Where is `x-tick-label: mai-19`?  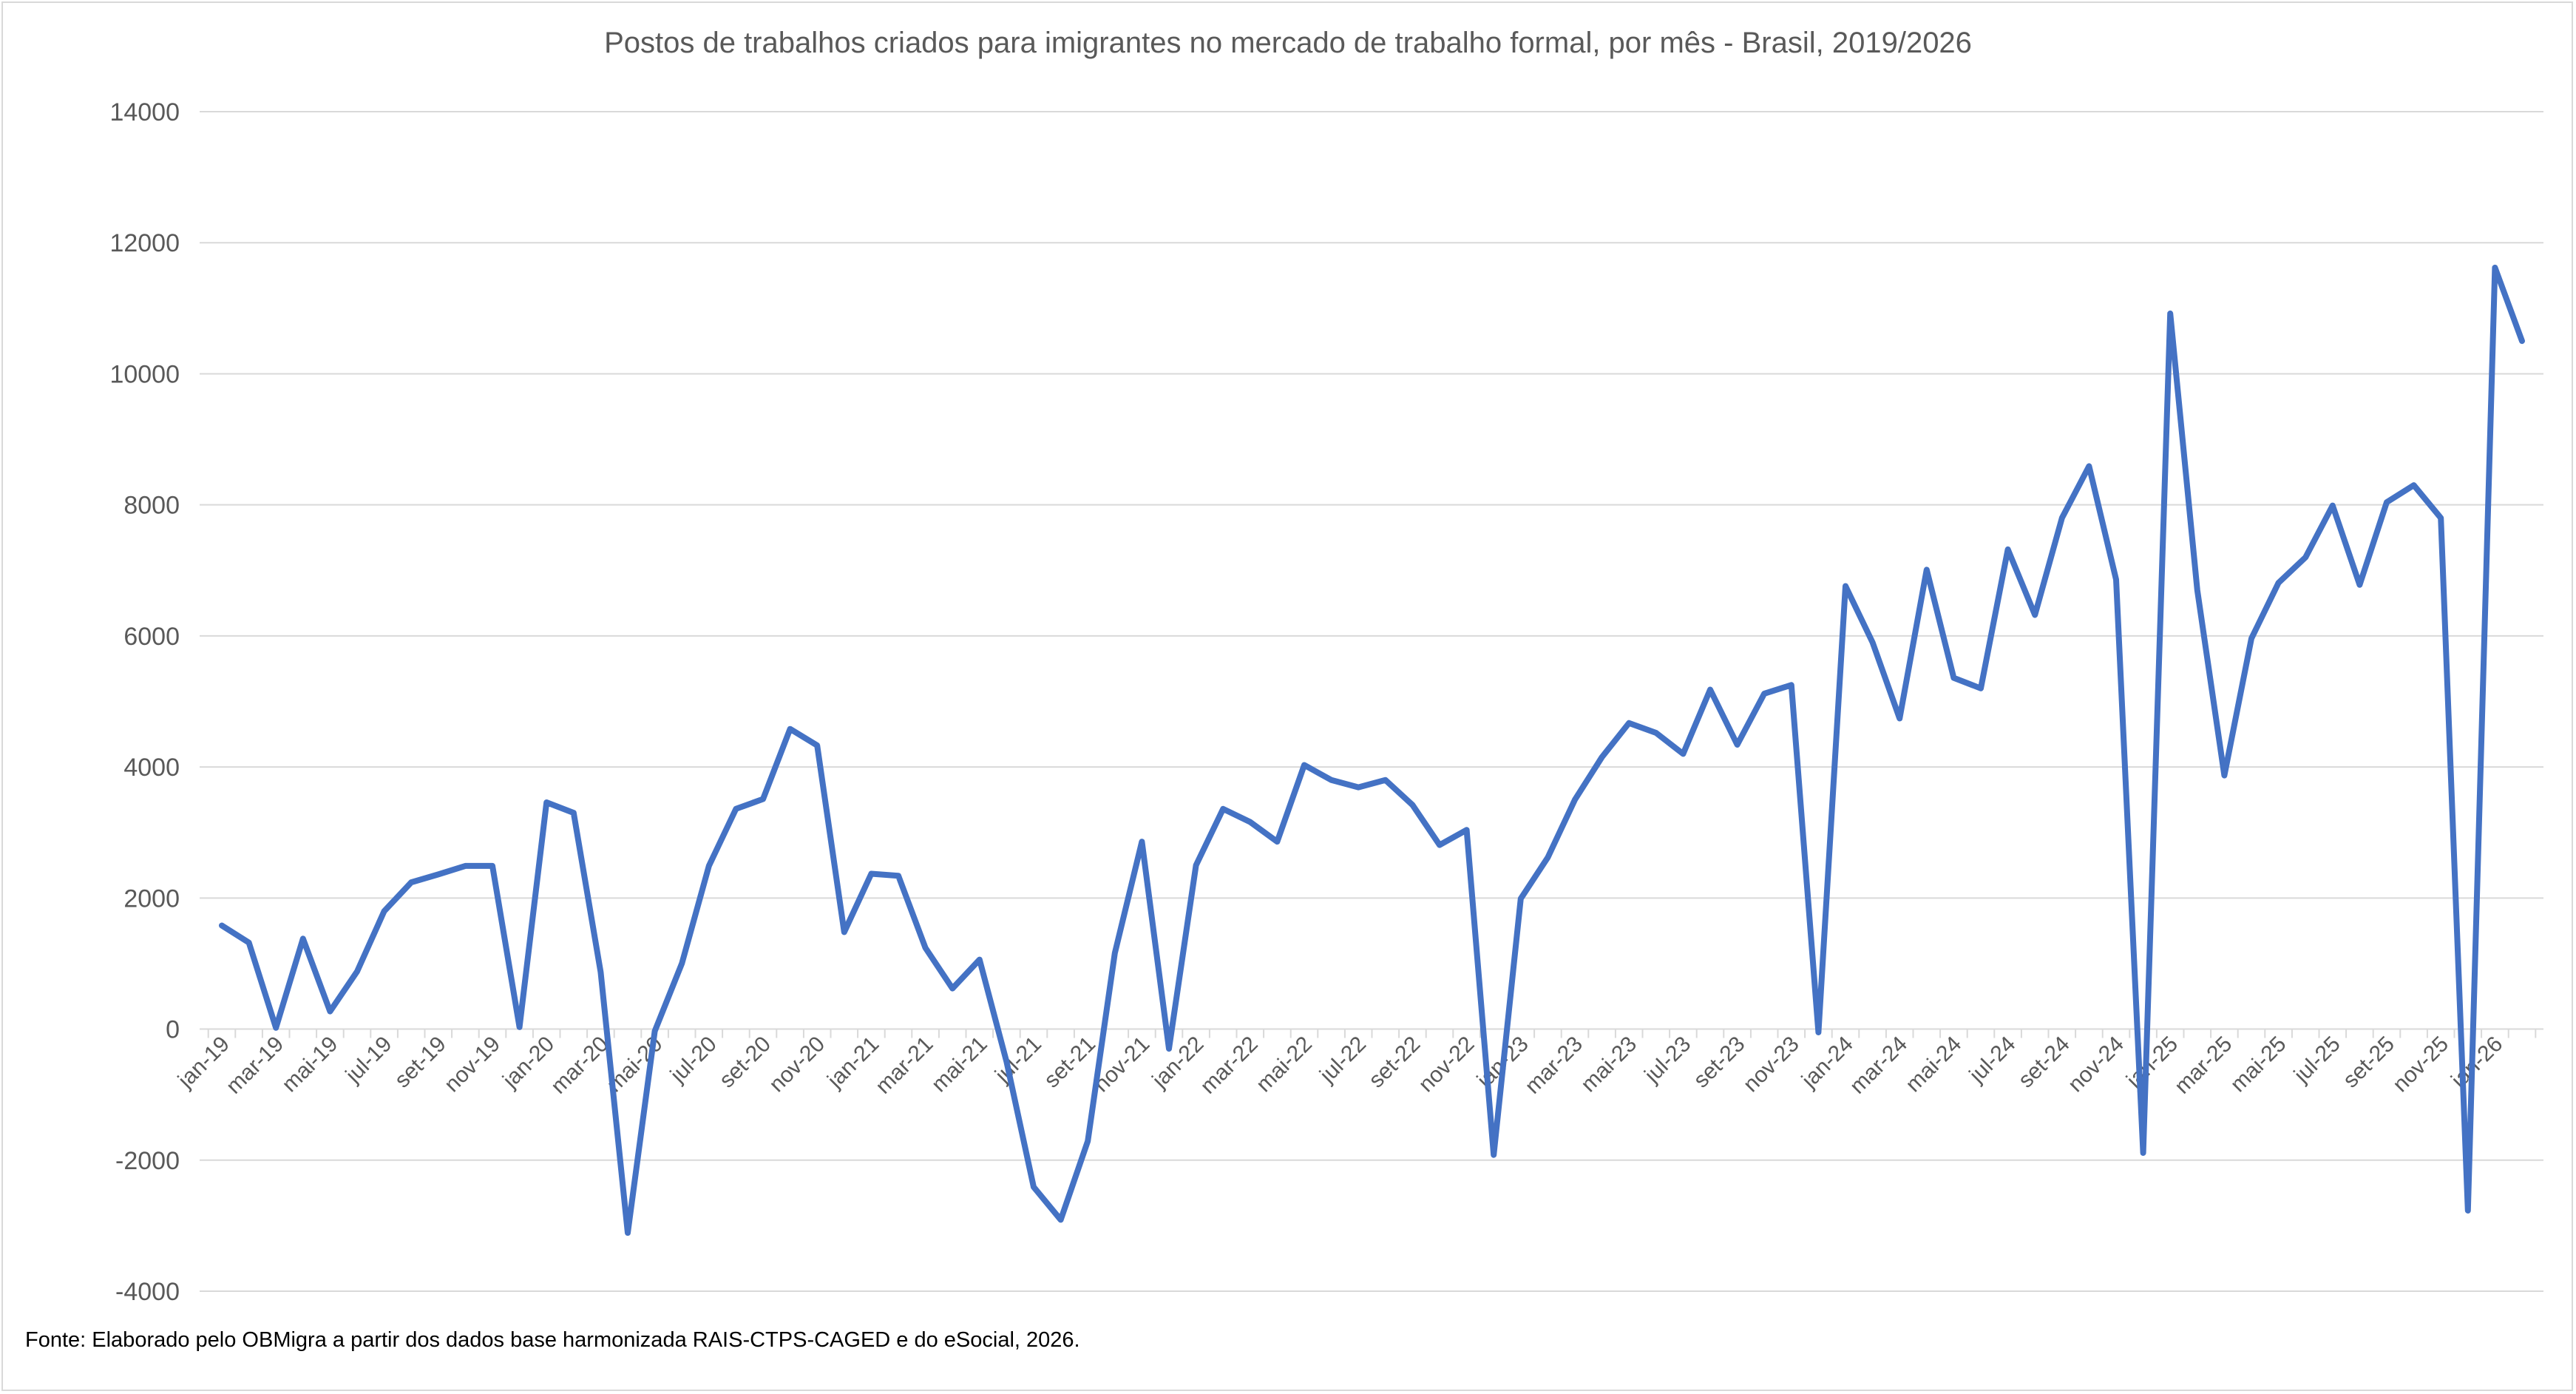 x-tick-label: mai-19 is located at coordinates (309, 1064).